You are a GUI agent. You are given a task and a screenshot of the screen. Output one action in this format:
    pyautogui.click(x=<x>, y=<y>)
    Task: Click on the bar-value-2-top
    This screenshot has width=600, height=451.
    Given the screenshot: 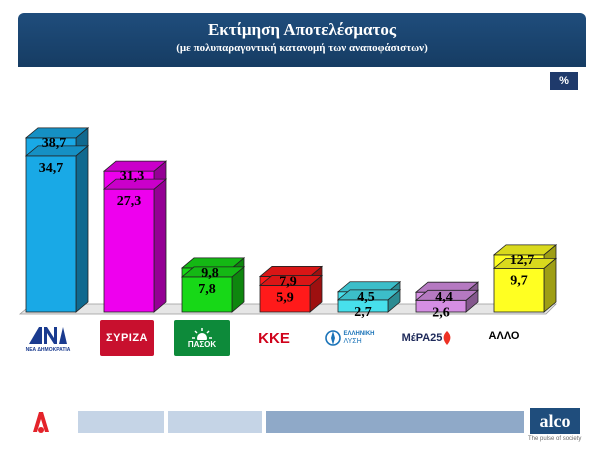 What is the action you would take?
    pyautogui.click(x=213, y=272)
    